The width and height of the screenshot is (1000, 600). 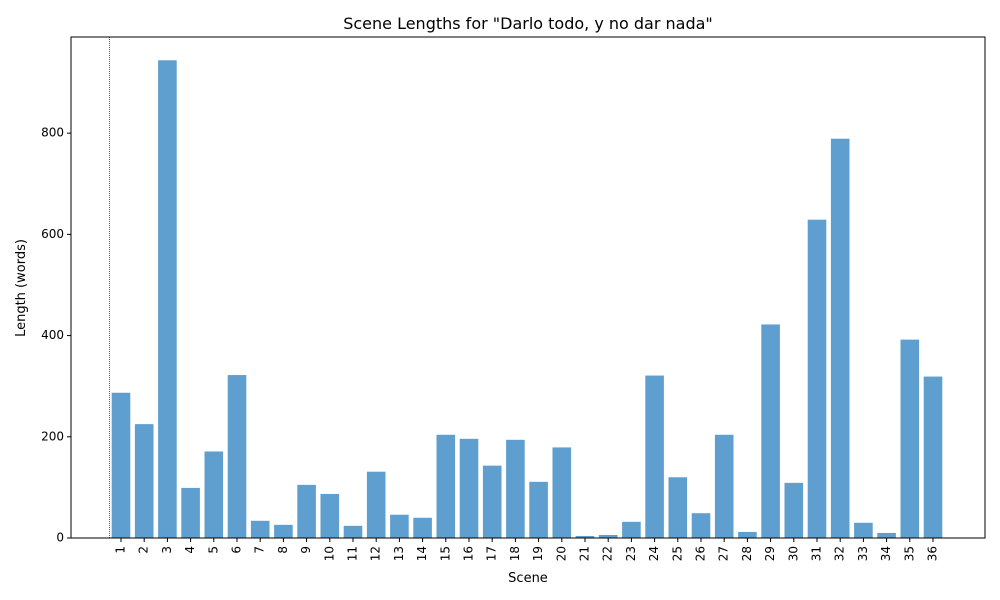 I want to click on x-tick-label: 1, so click(x=121, y=550).